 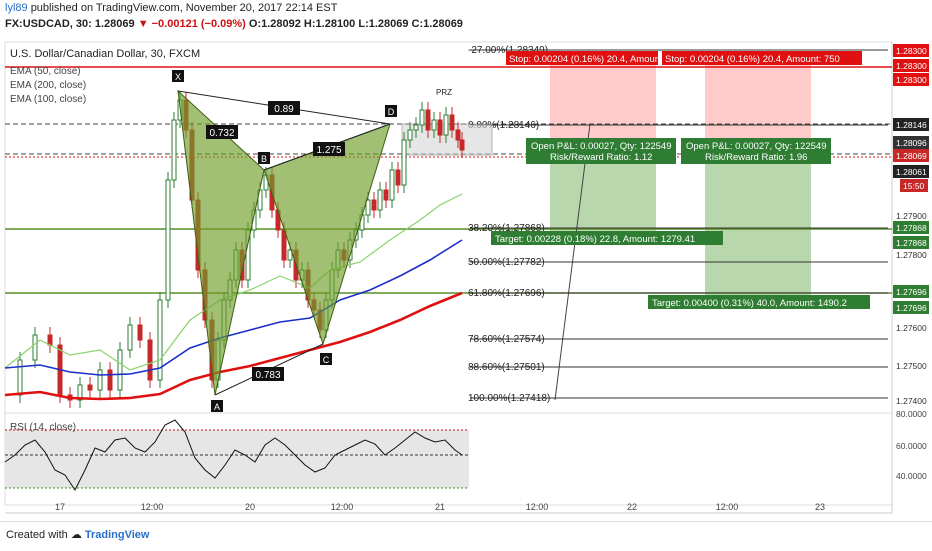 What do you see at coordinates (117, 535) in the screenshot?
I see `tradingview-brand: TradingView` at bounding box center [117, 535].